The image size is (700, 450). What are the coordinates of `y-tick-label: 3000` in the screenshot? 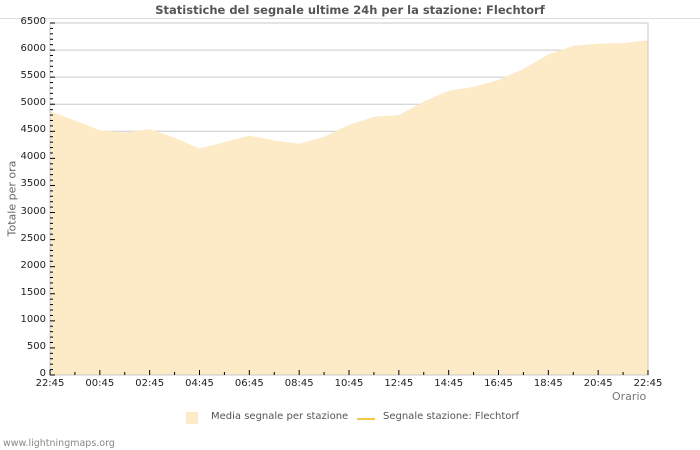 It's located at (33, 211).